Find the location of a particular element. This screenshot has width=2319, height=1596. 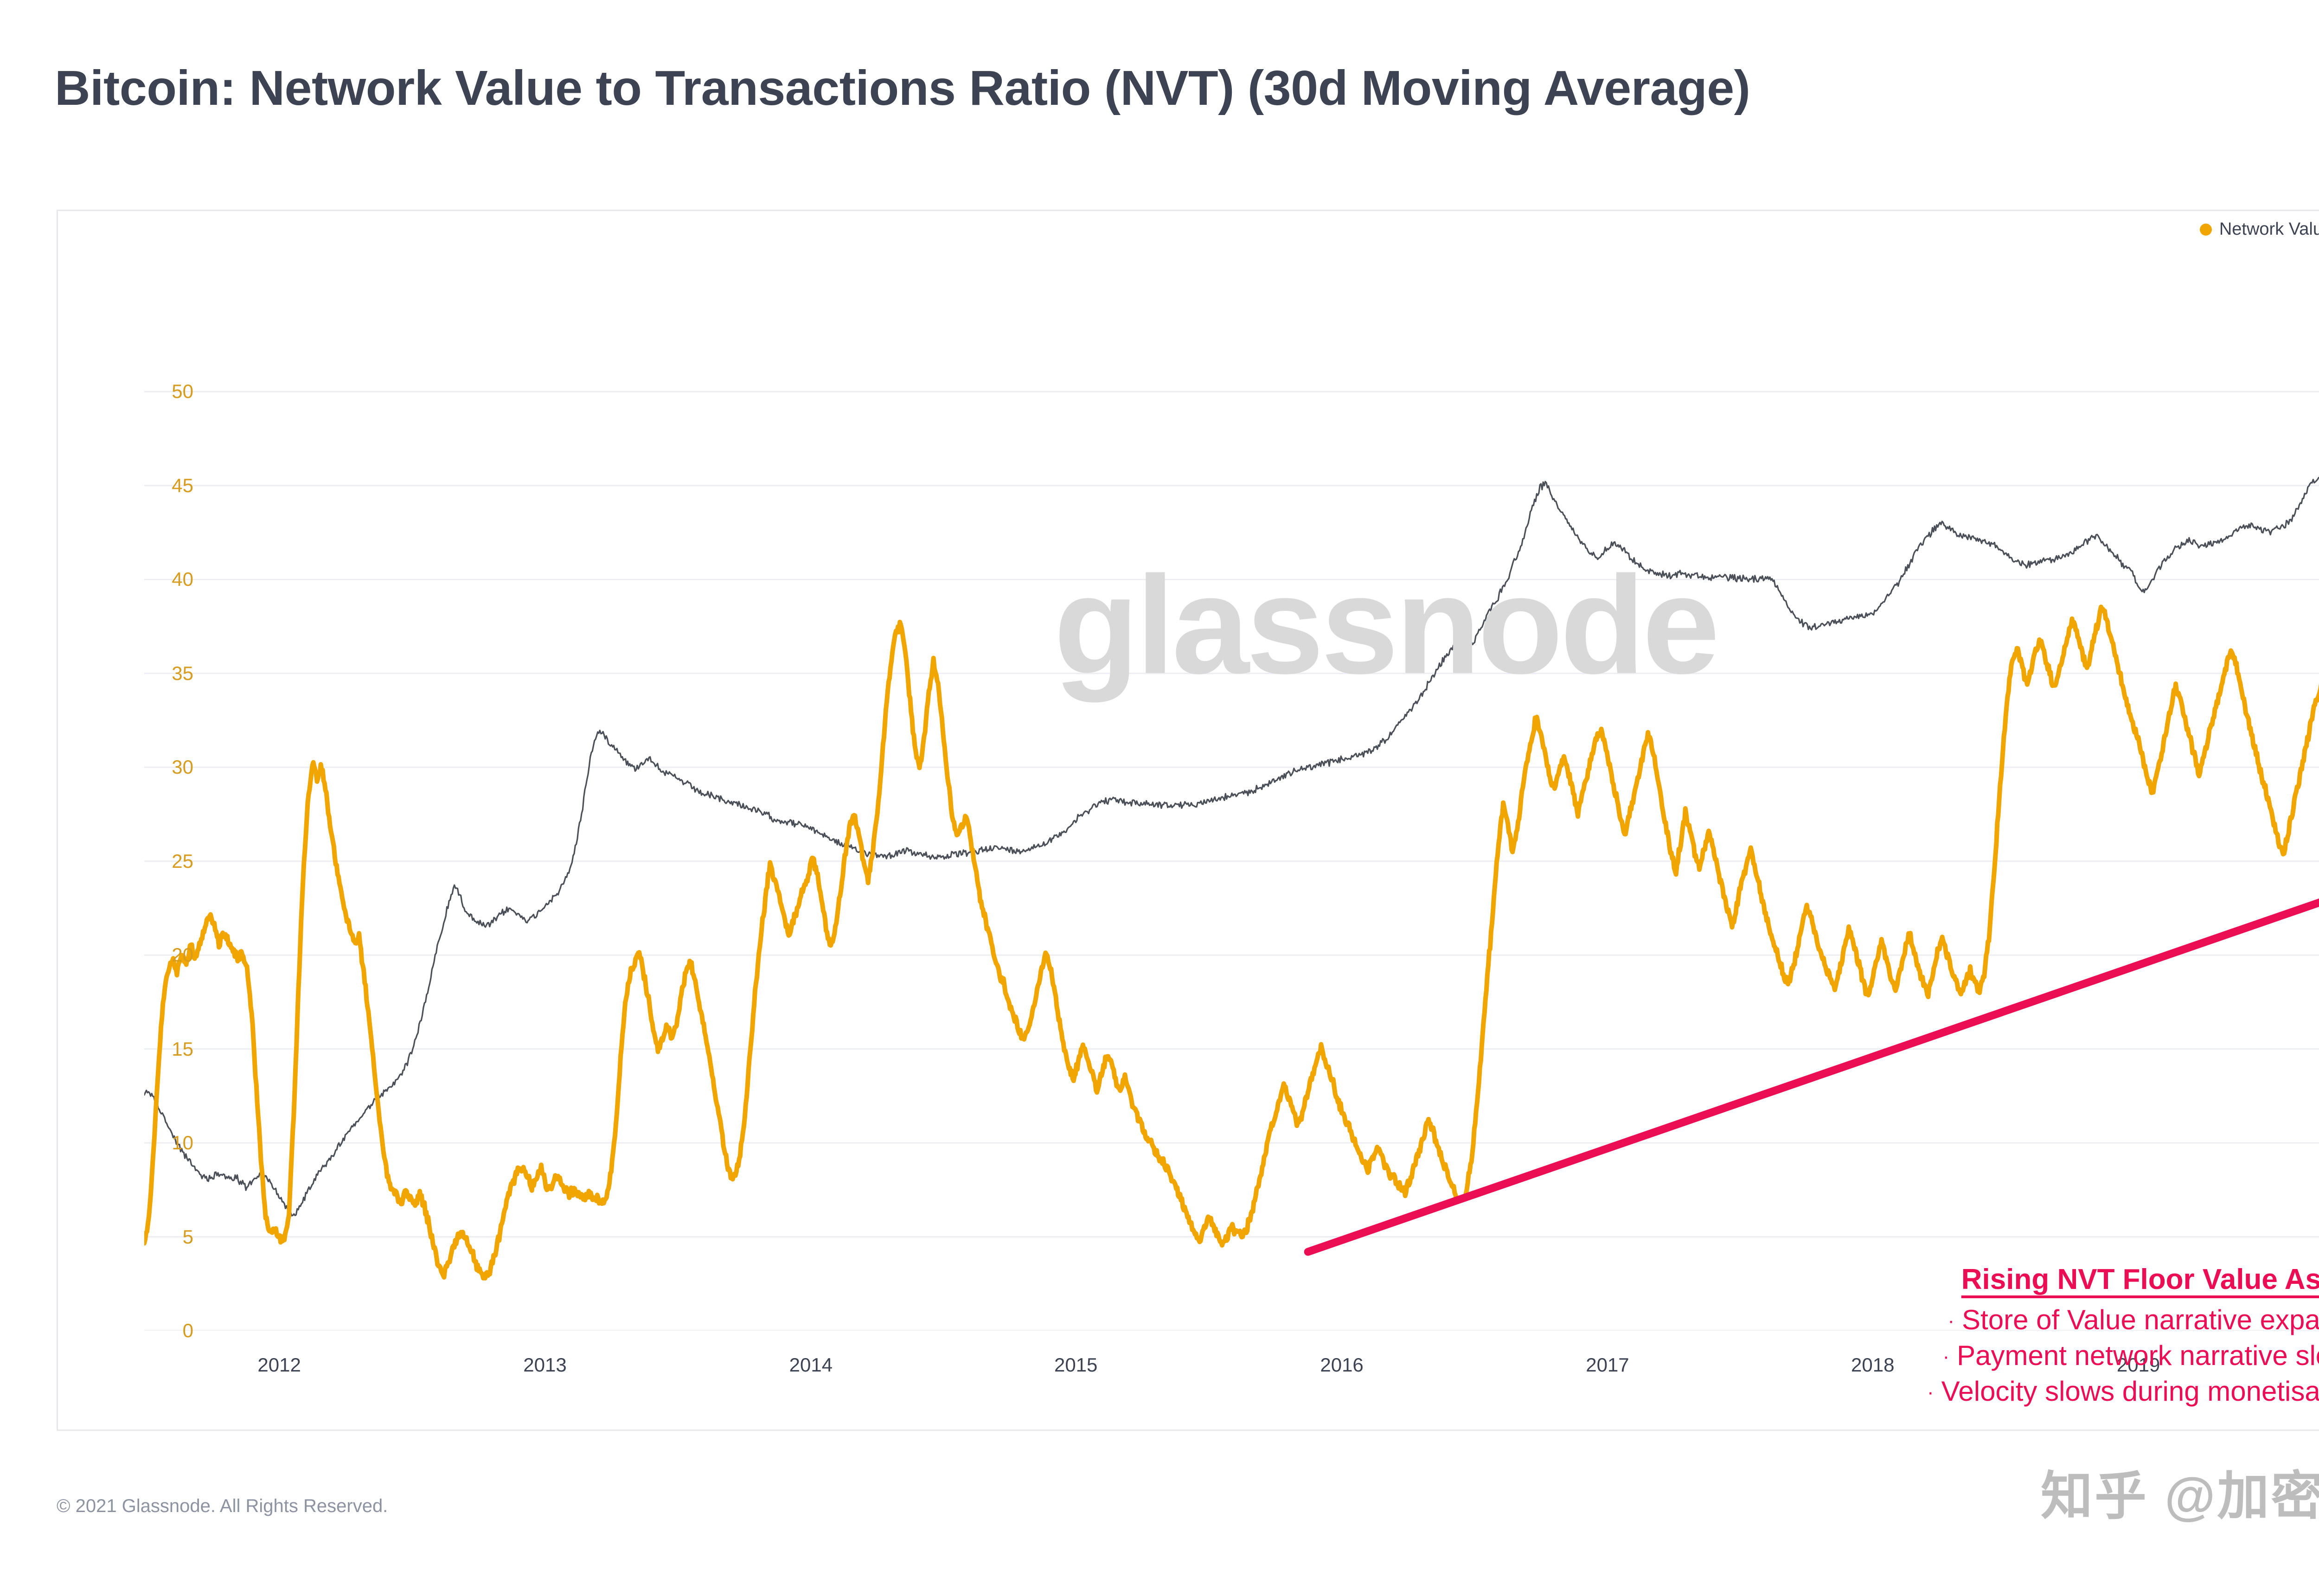

y-axis-left-tick-label: 0 is located at coordinates (187, 1330).